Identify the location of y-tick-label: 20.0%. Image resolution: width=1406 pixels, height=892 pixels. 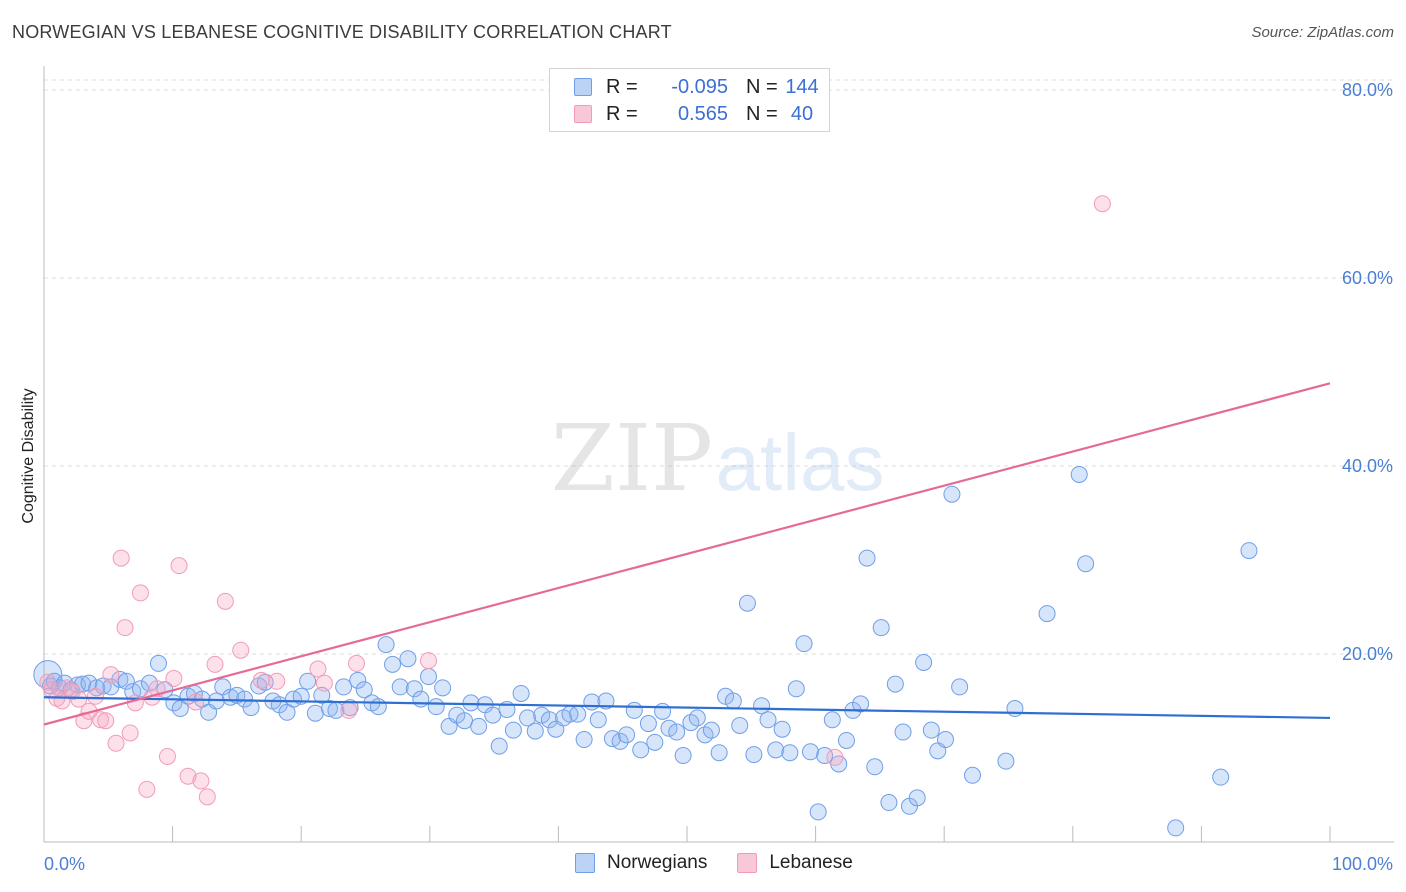
(1367, 654).